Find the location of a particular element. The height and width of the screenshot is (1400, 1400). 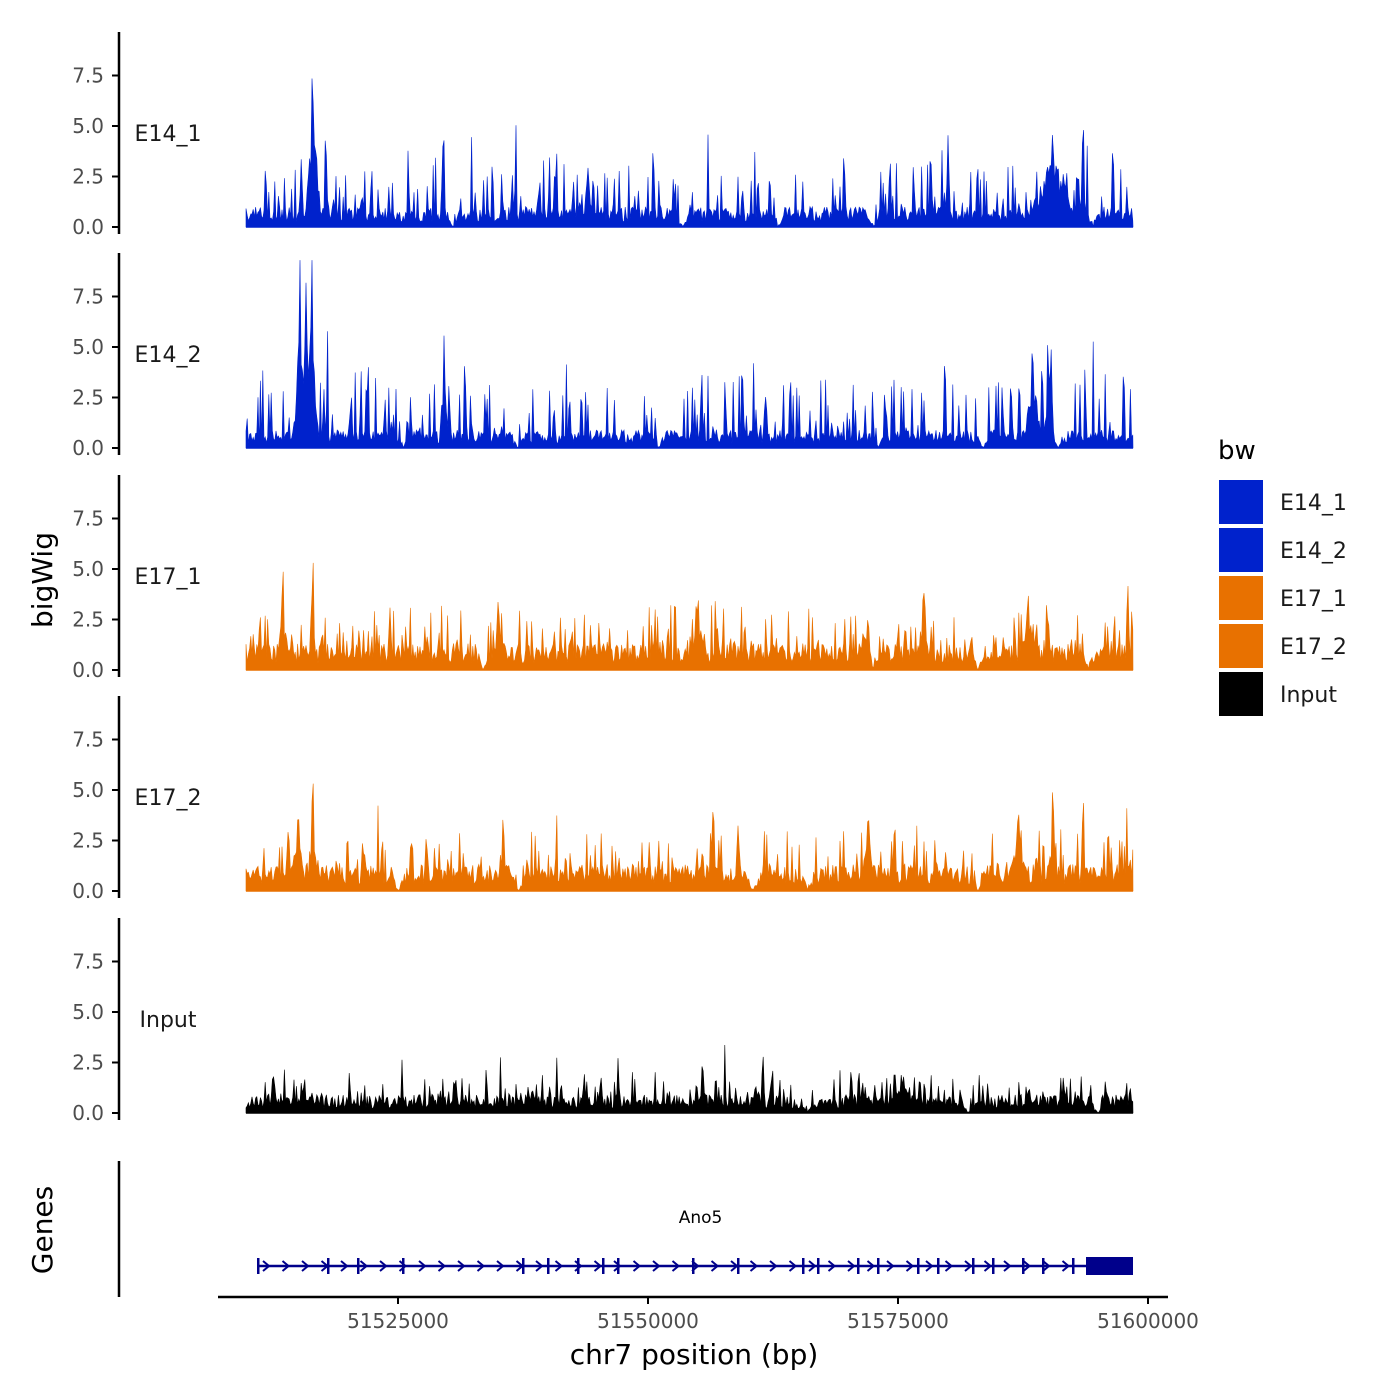

legend-label-E14_2: E14_2 is located at coordinates (1313, 551).